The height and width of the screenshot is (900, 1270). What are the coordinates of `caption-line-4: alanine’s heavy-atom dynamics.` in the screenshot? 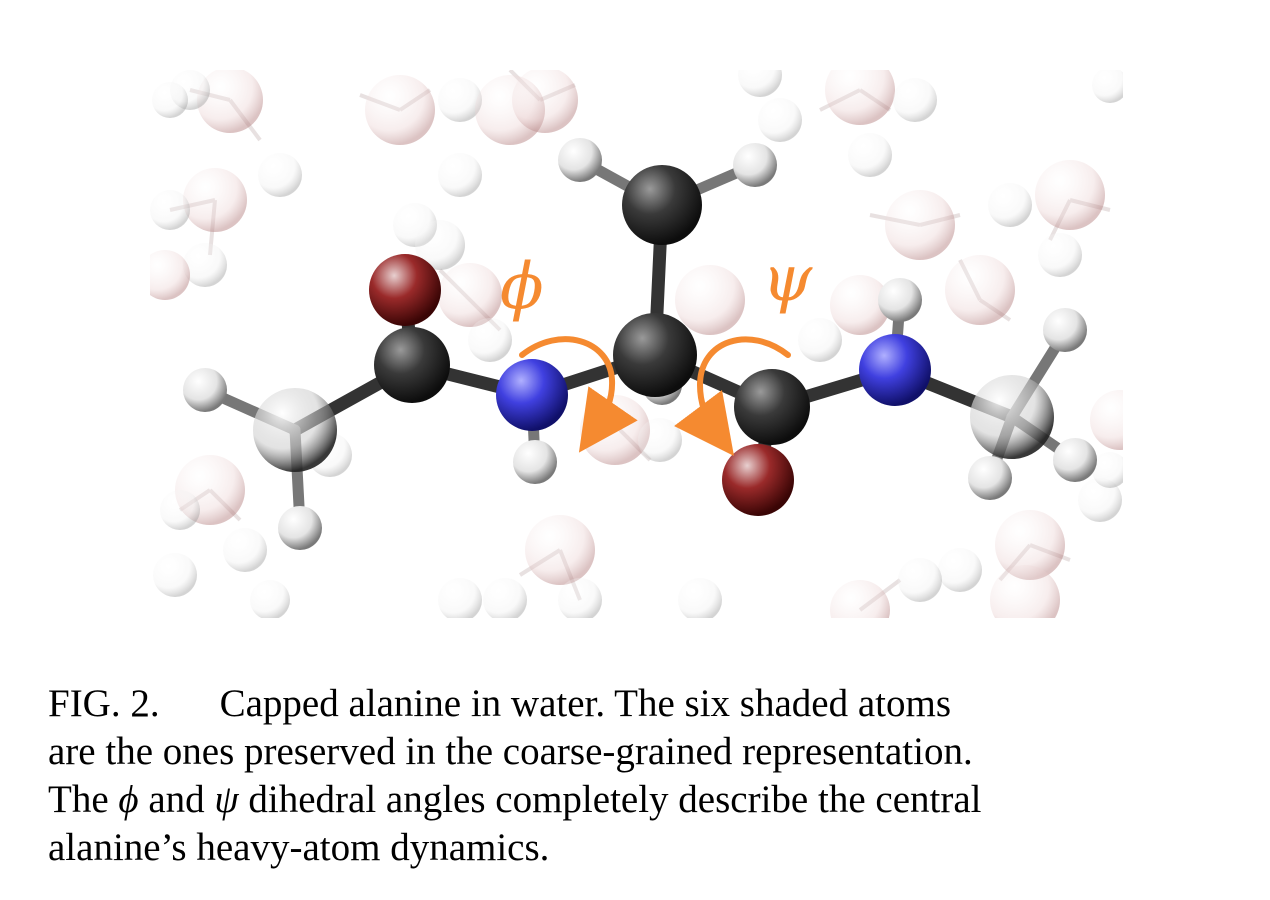 It's located at (299, 847).